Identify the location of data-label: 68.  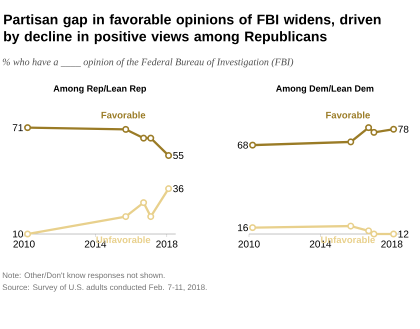
(243, 145).